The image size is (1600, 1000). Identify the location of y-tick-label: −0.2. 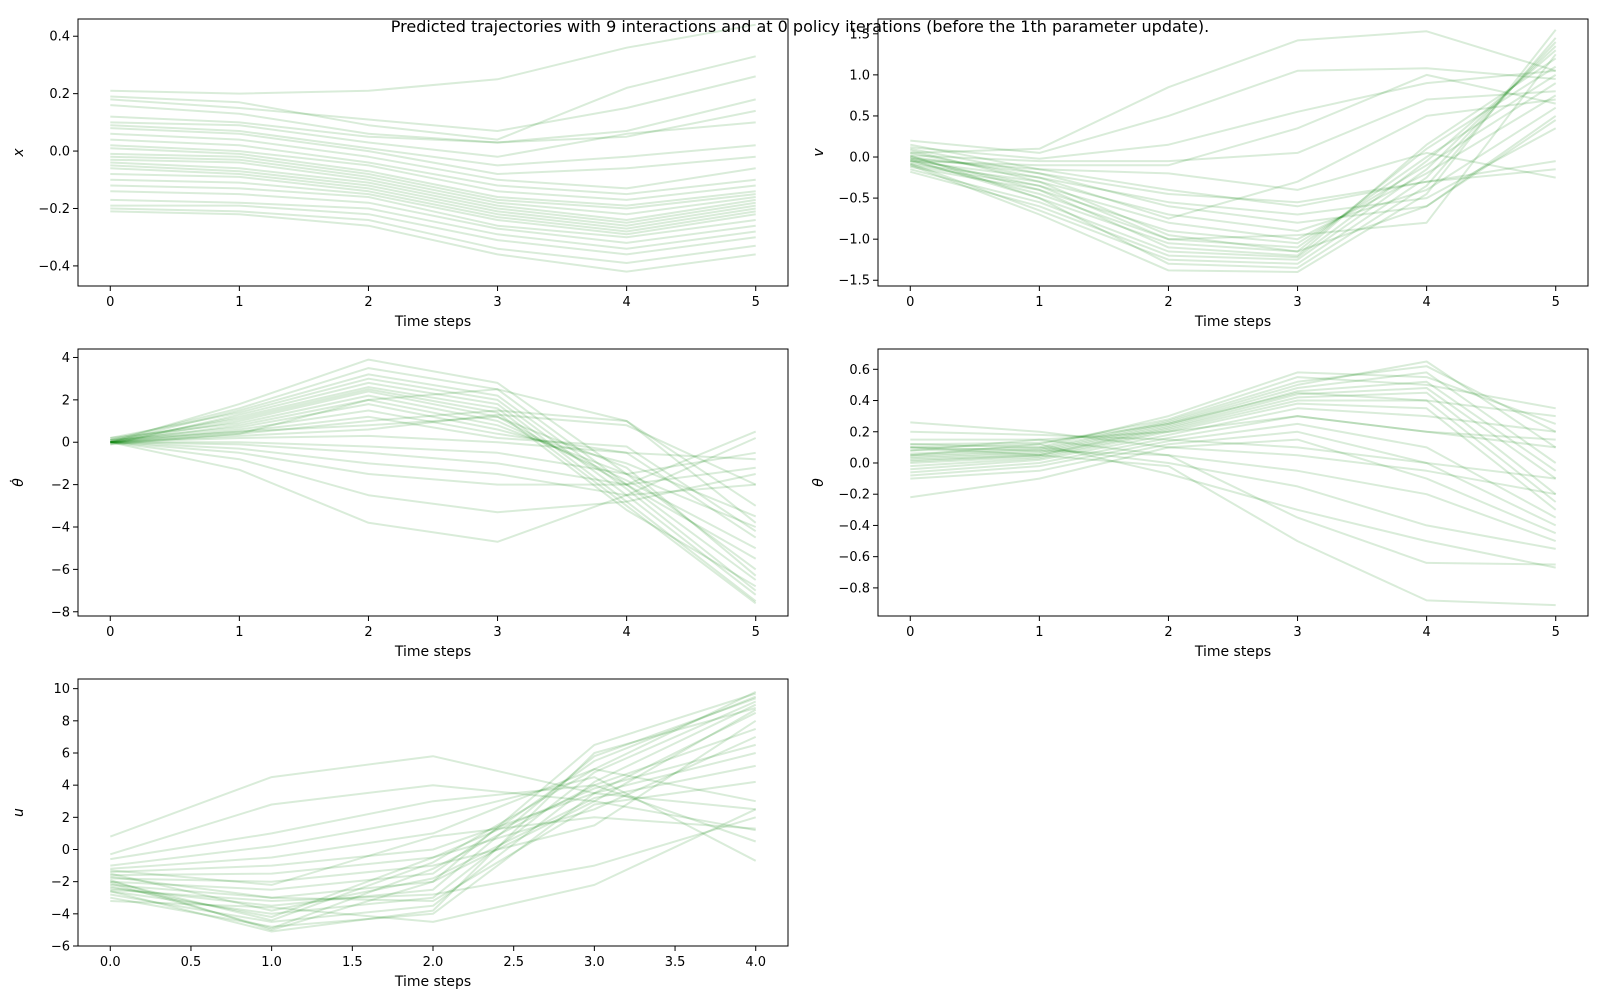
(854, 495).